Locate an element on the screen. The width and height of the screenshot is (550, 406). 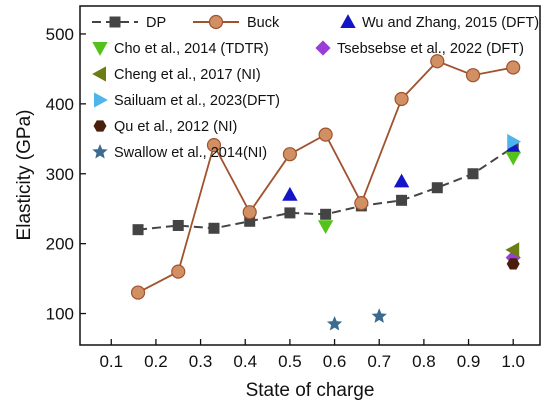
x-tick-label: 0.1 is located at coordinates (111, 361).